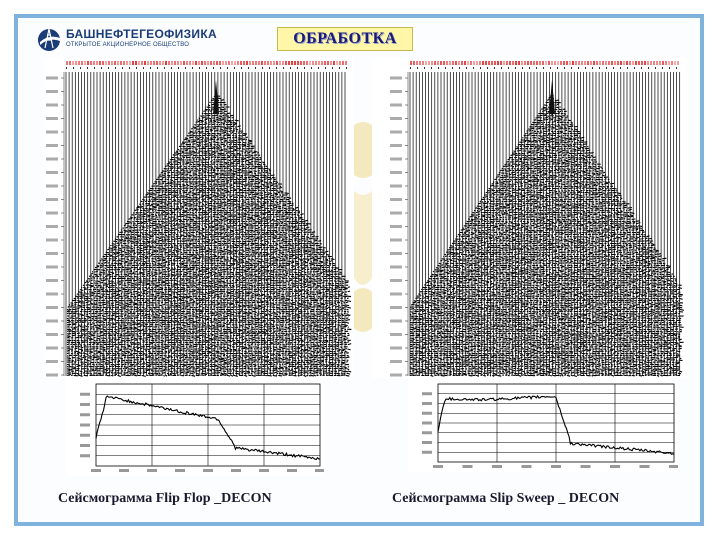  What do you see at coordinates (49, 39) in the screenshot?
I see `oil-derrick-logo-icon` at bounding box center [49, 39].